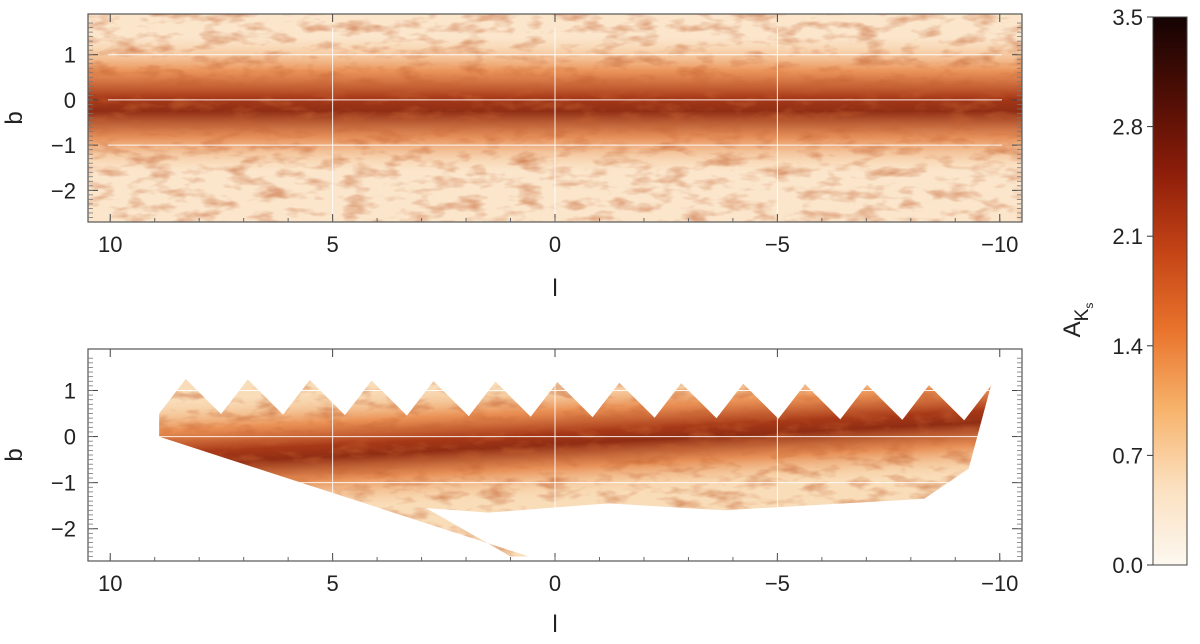 This screenshot has height=644, width=1200. What do you see at coordinates (555, 244) in the screenshot?
I see `top-x-tick-label: 0` at bounding box center [555, 244].